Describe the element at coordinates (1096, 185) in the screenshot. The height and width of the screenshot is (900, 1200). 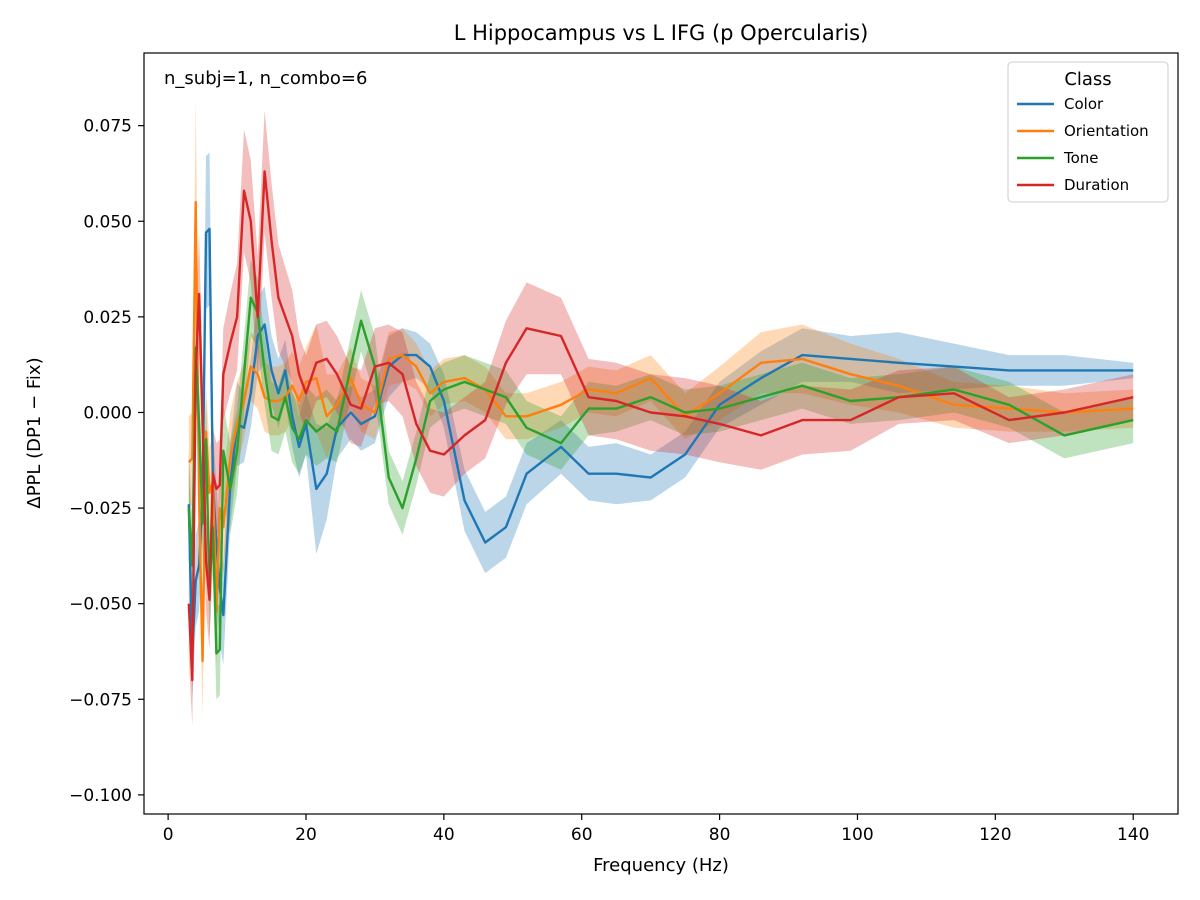
I see `duration-legend-label: Duration` at that location.